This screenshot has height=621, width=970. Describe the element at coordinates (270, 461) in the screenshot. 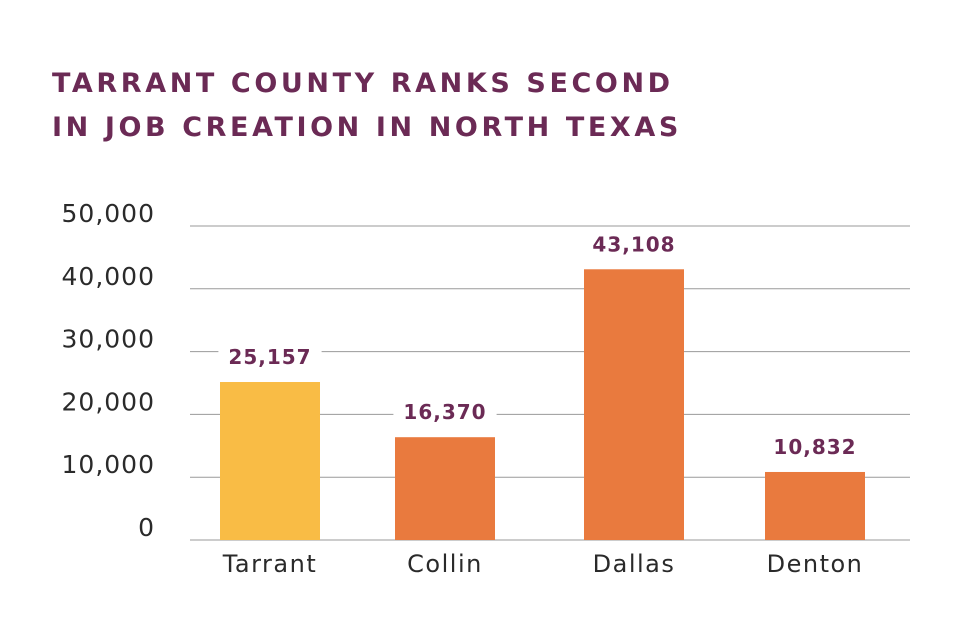

I see `bar-tarrant` at that location.